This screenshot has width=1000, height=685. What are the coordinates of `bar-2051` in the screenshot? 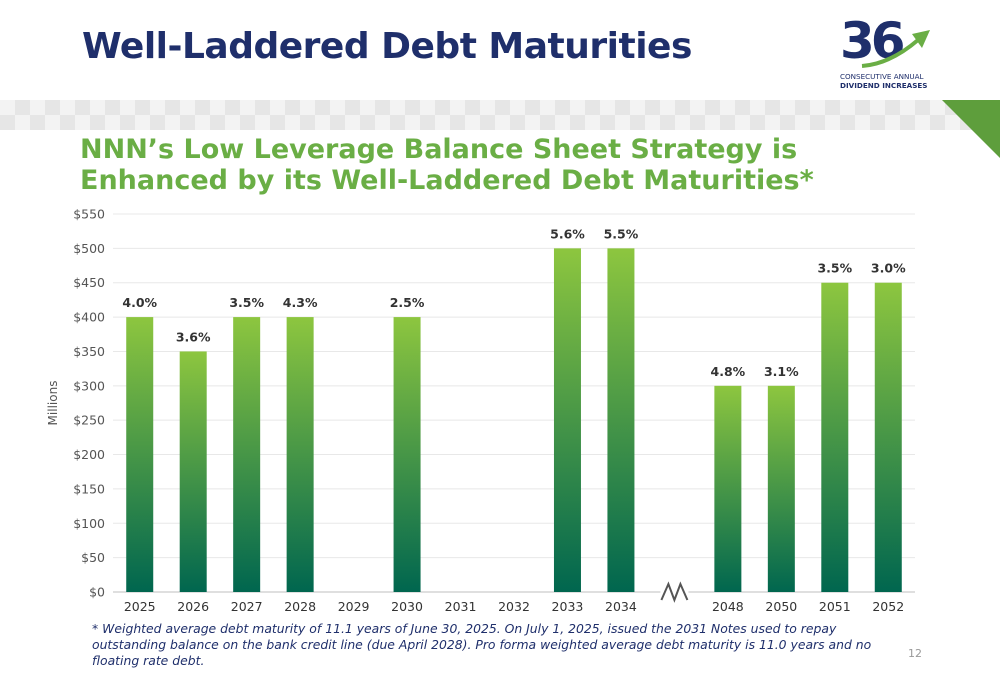 It's located at (835, 437).